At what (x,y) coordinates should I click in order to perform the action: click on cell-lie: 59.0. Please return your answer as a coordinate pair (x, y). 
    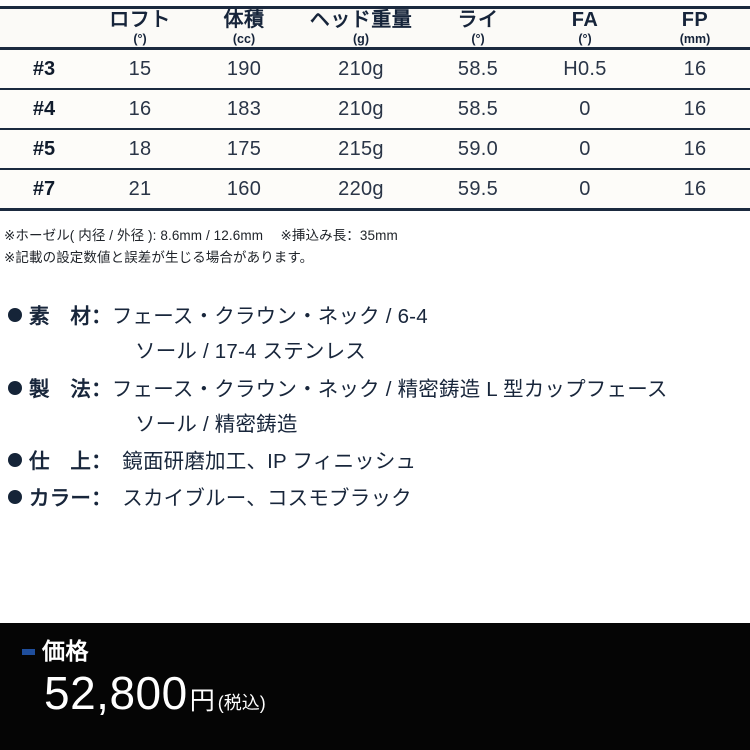
    Looking at the image, I should click on (478, 148).